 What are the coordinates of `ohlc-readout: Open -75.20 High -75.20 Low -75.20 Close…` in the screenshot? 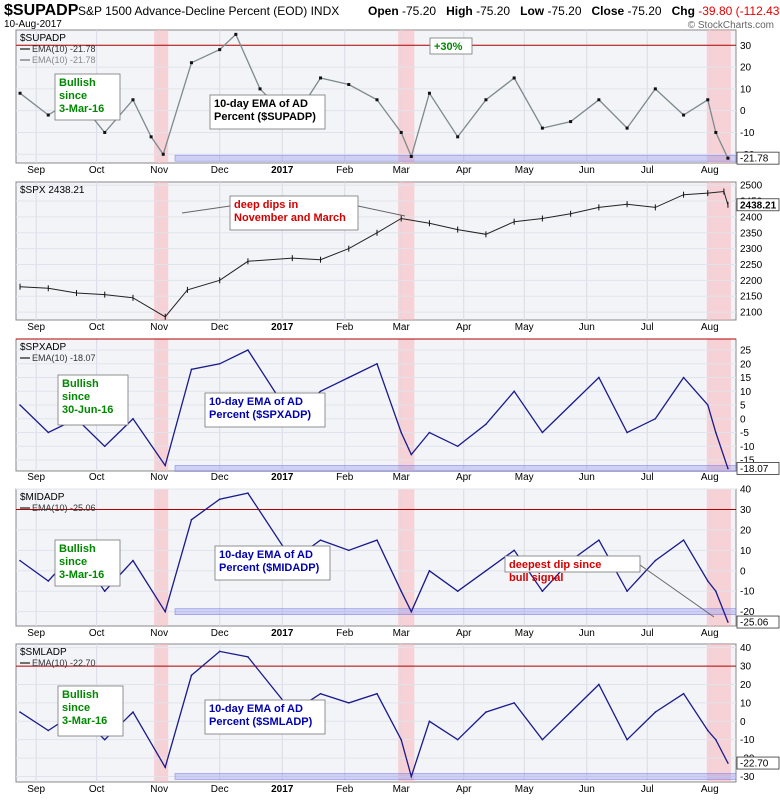 It's located at (574, 11).